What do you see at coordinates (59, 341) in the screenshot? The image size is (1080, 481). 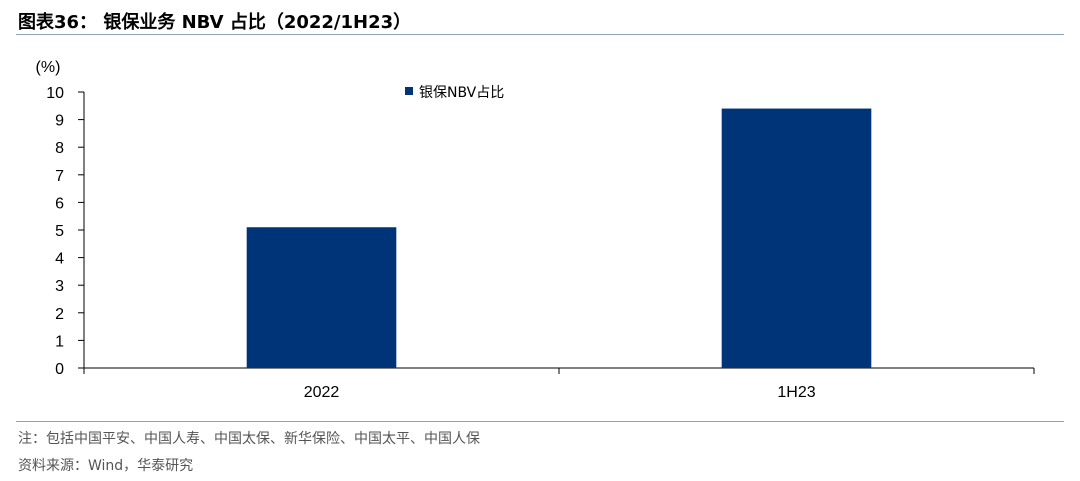 I see `y-tick-label: 1` at bounding box center [59, 341].